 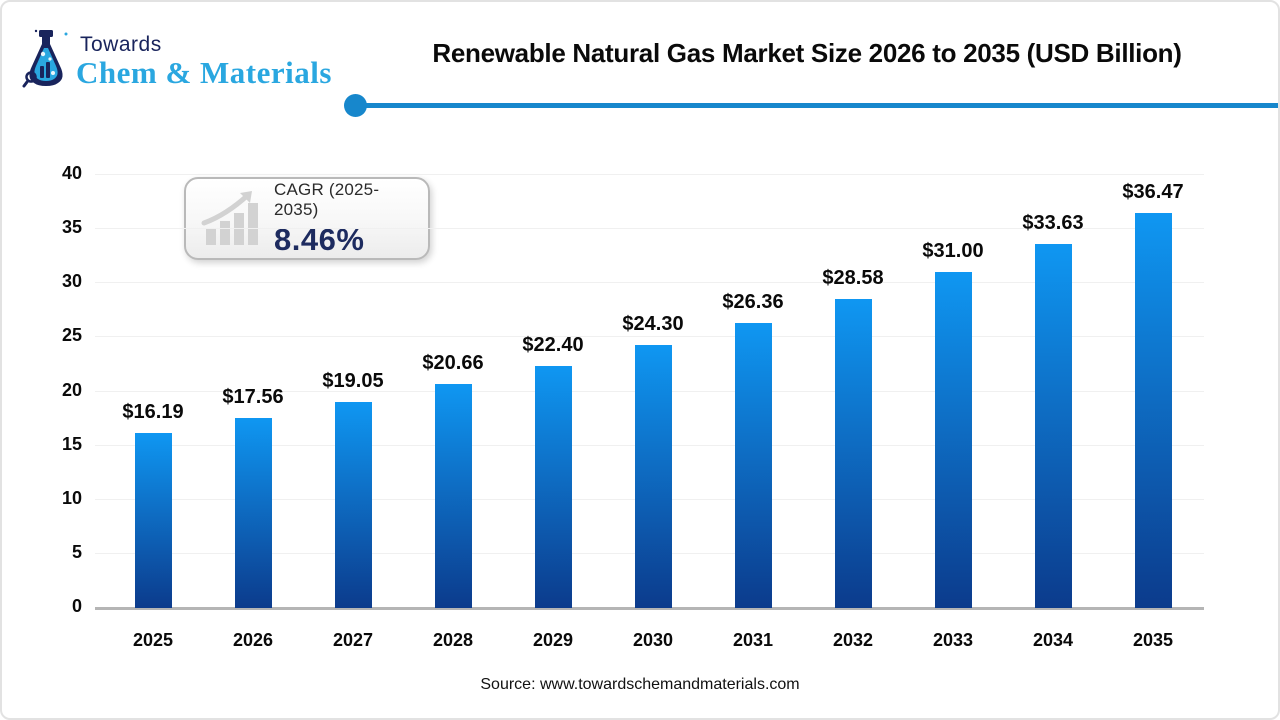 I want to click on bar-group: $20.66 2028, so click(x=452, y=501).